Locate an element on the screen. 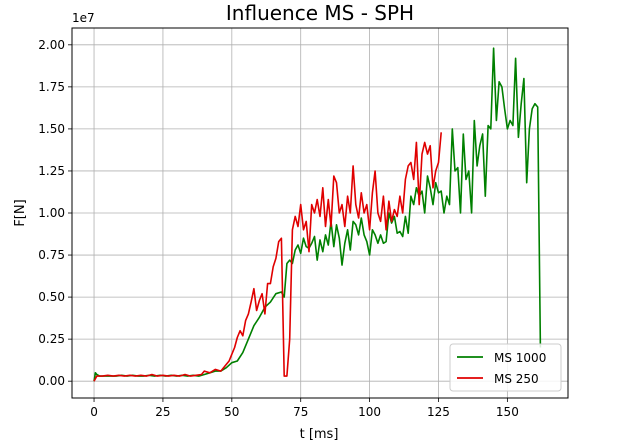 The height and width of the screenshot is (445, 618). x-axis-label: t [ms] is located at coordinates (319, 434).